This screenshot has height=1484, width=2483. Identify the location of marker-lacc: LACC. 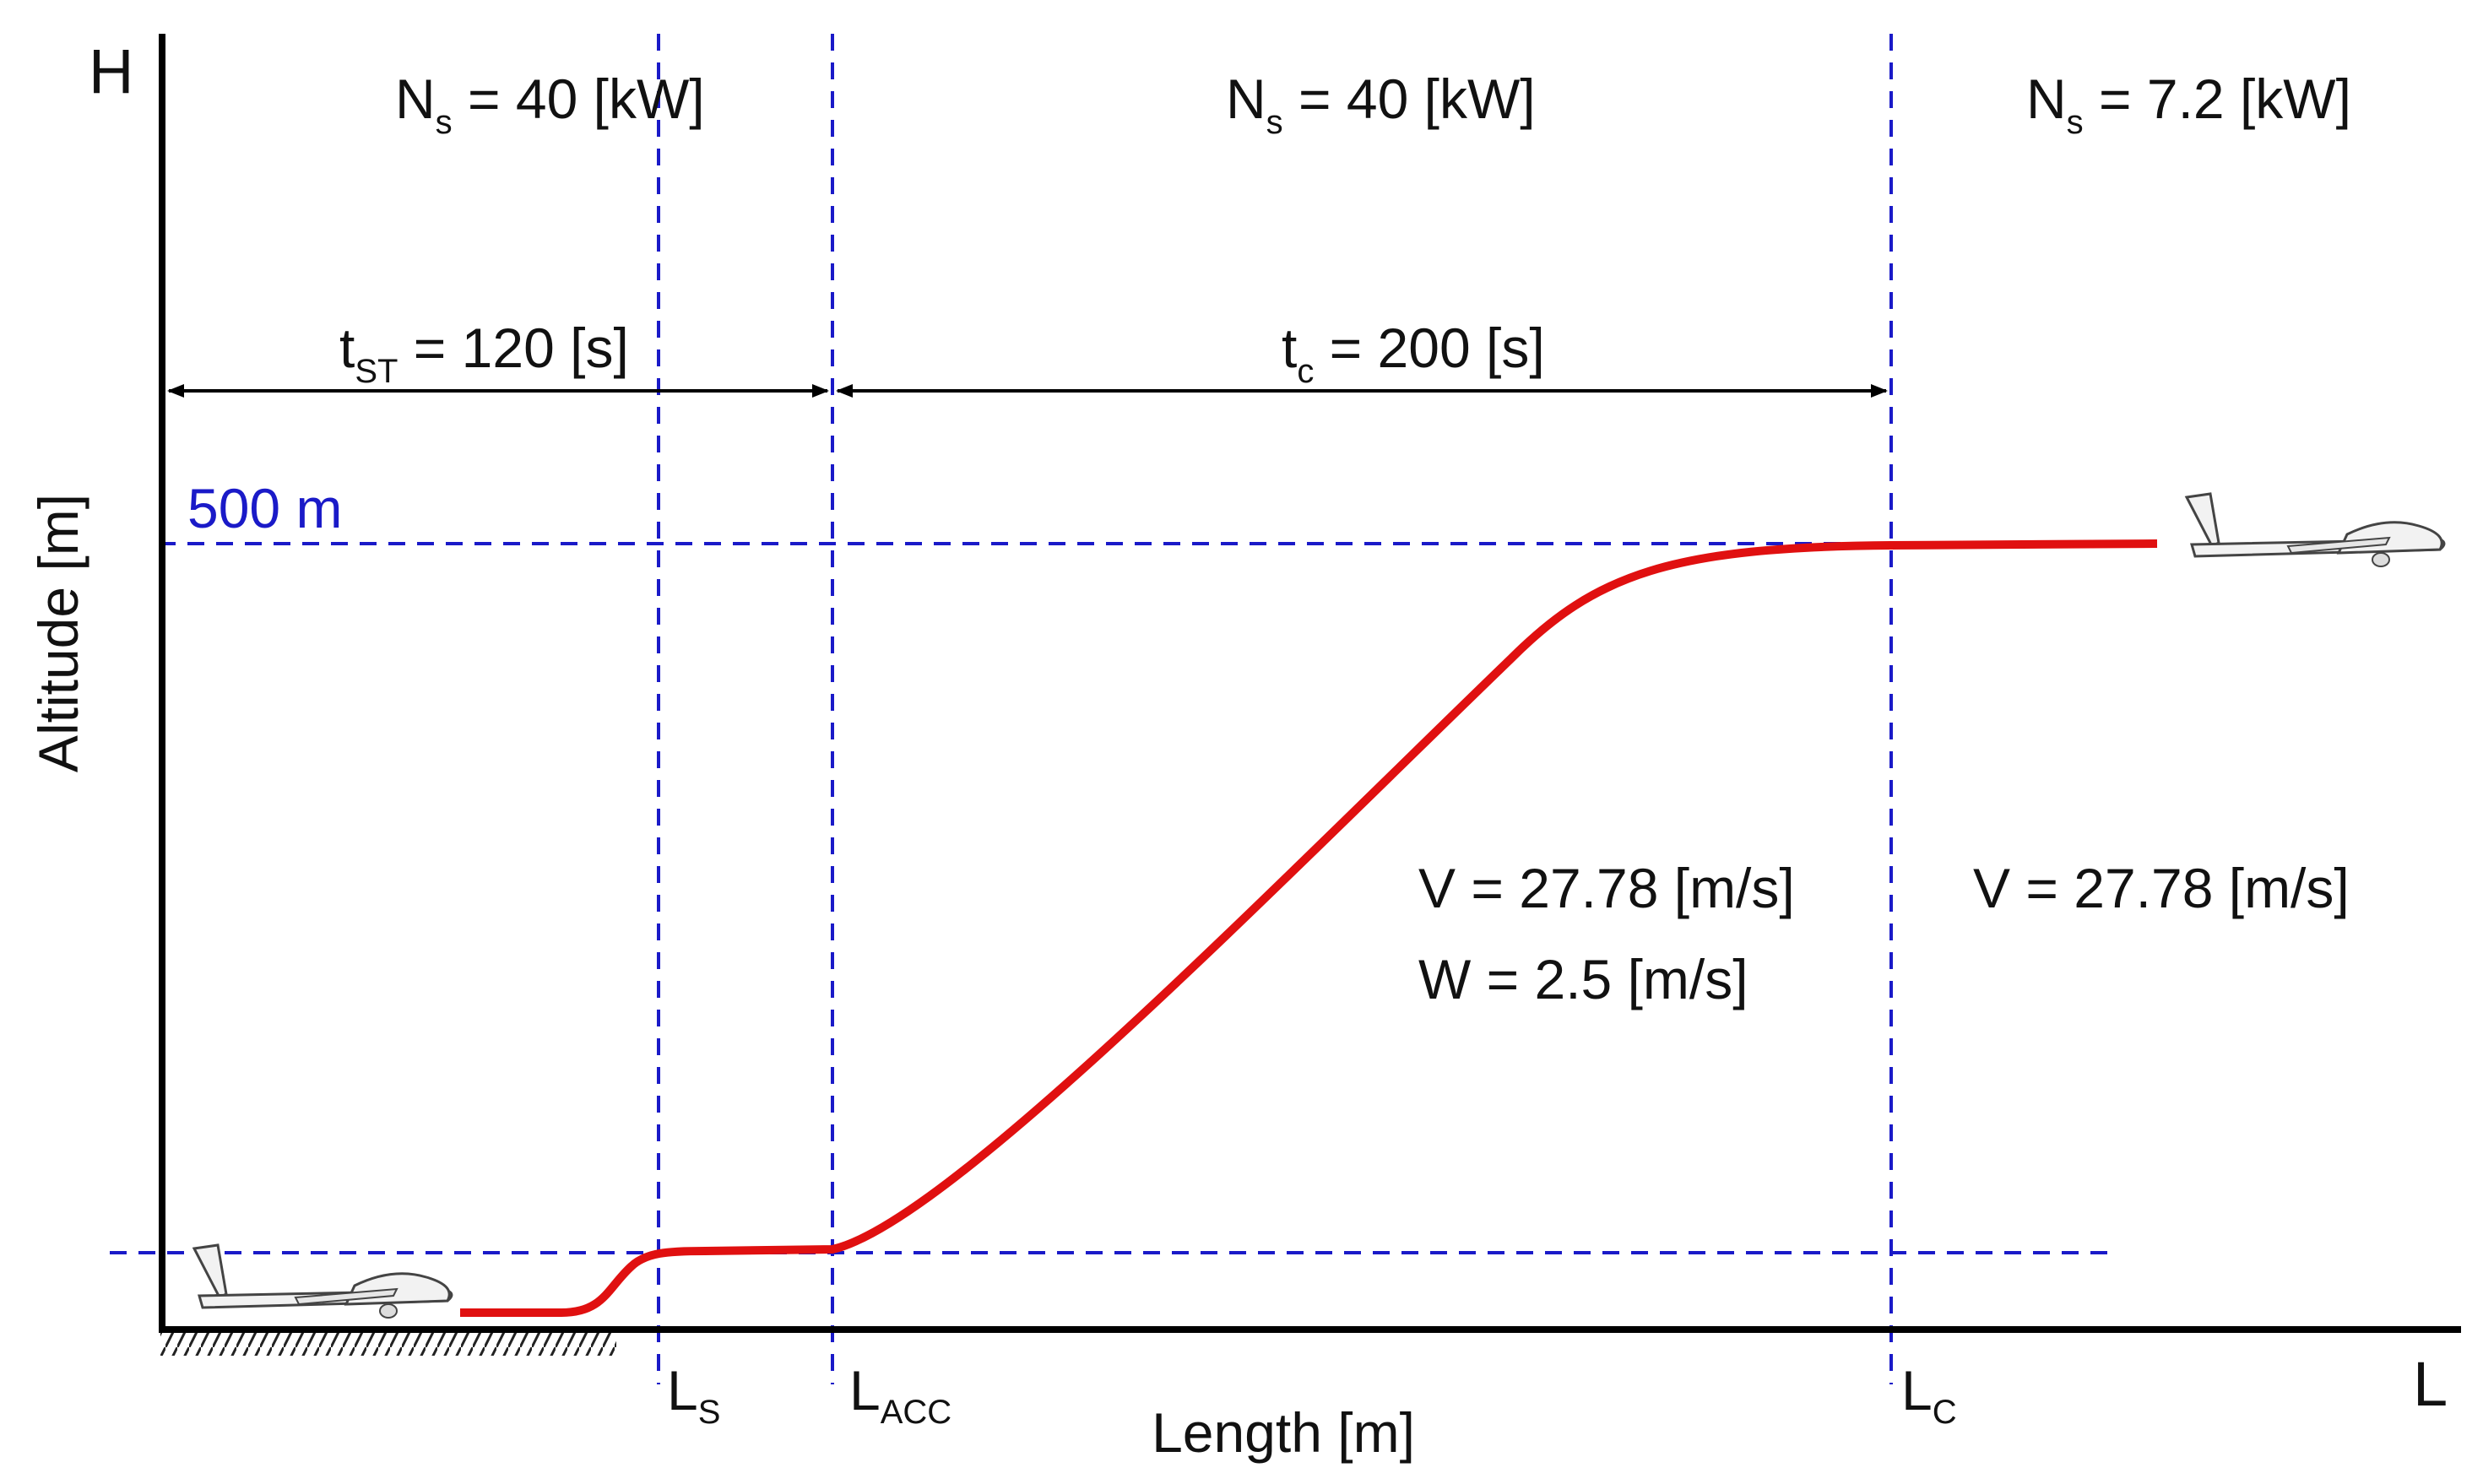
(900, 1395).